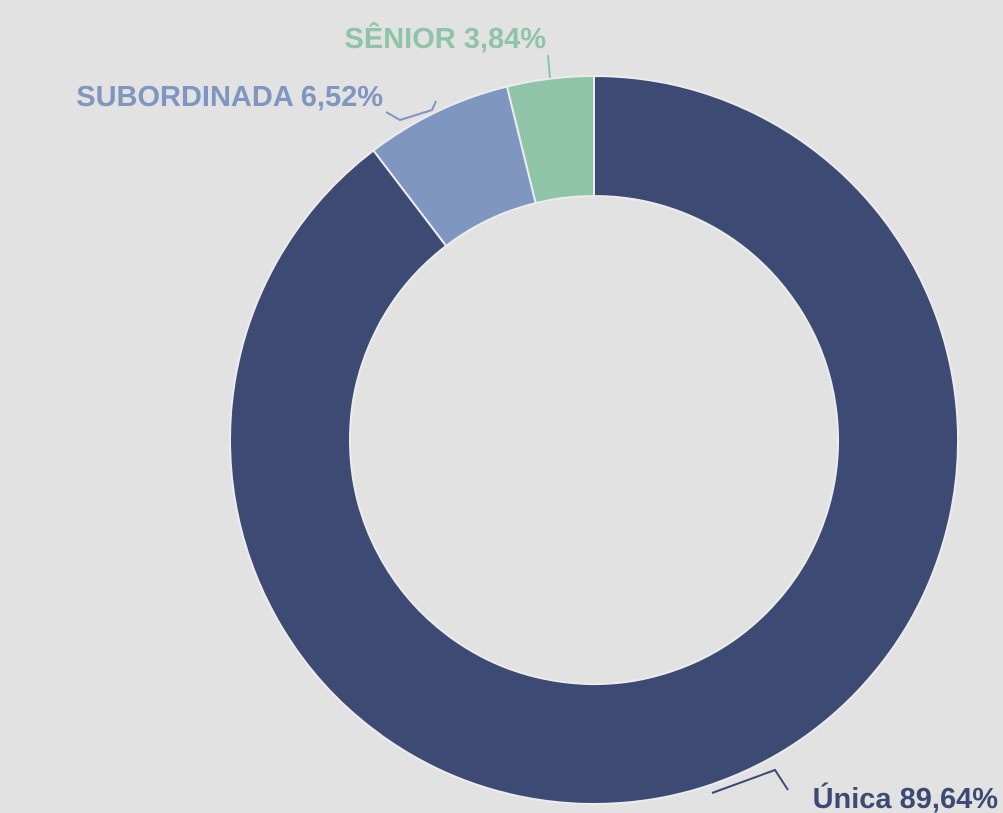 The height and width of the screenshot is (813, 1003). Describe the element at coordinates (185, 97) in the screenshot. I see `slice-category: SUBORDINADA` at that location.